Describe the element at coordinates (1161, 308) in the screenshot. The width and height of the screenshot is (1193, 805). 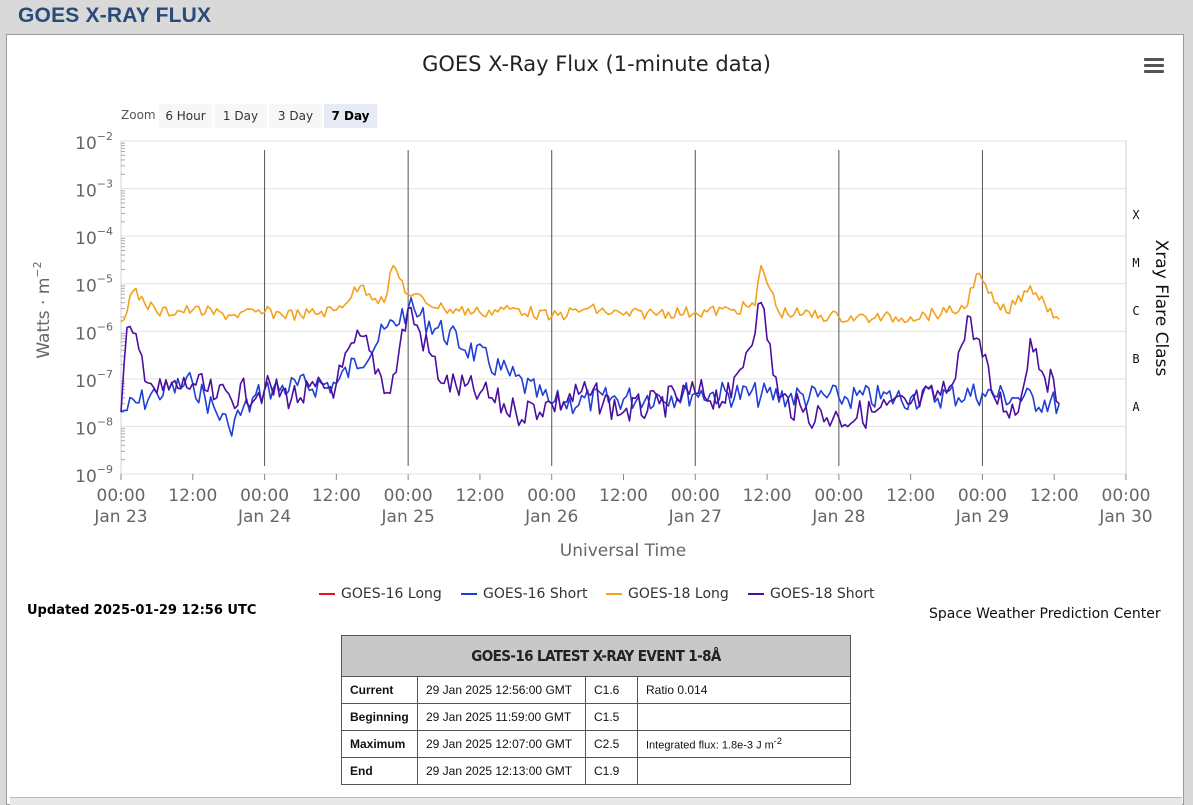
I see `right-axis-title: Xray Flare Class` at that location.